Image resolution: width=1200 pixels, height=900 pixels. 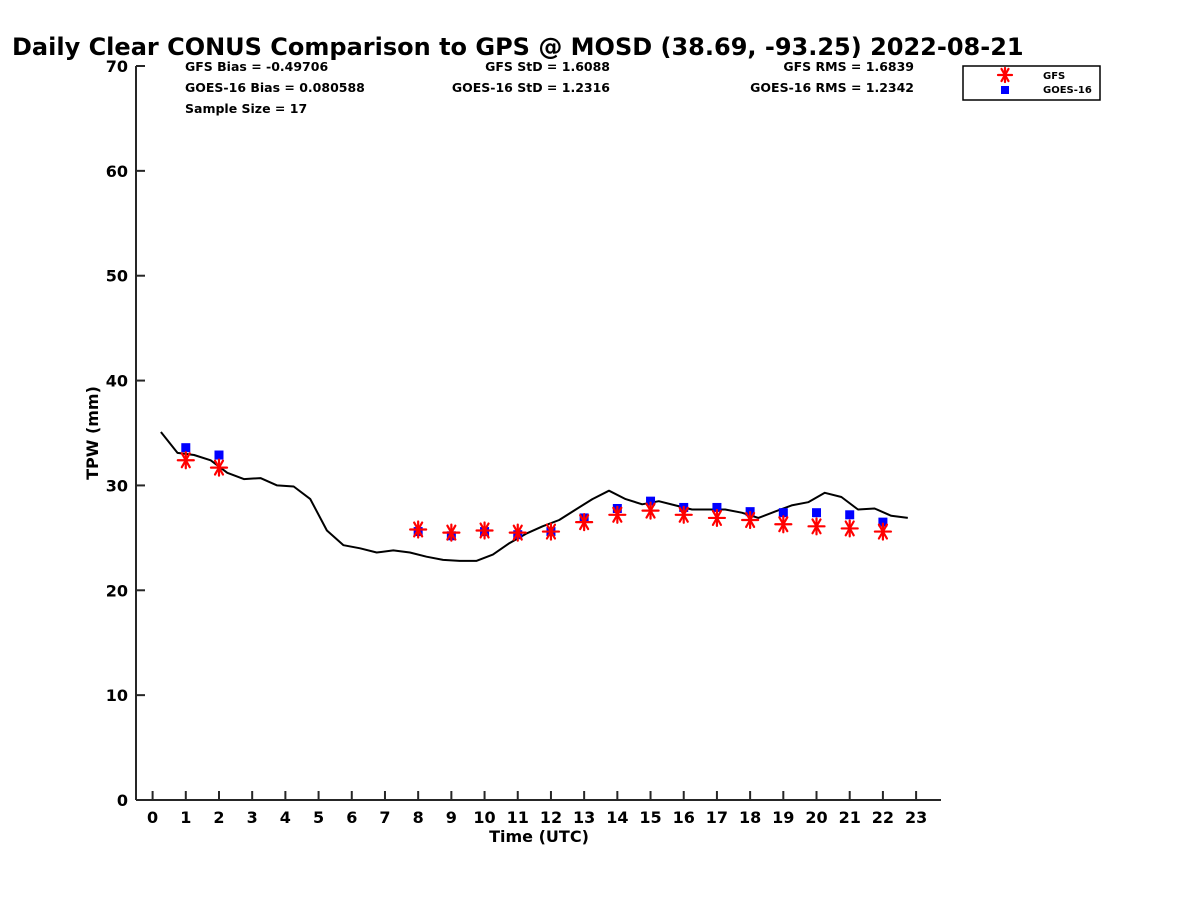 I want to click on y-tick-label: 50, so click(x=117, y=276).